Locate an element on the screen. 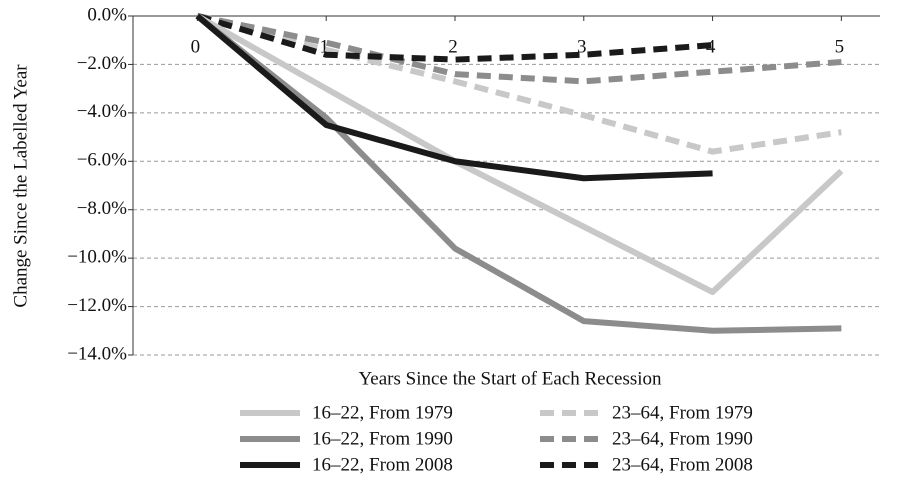  y-tick-label: −10.0% is located at coordinates (97, 257).